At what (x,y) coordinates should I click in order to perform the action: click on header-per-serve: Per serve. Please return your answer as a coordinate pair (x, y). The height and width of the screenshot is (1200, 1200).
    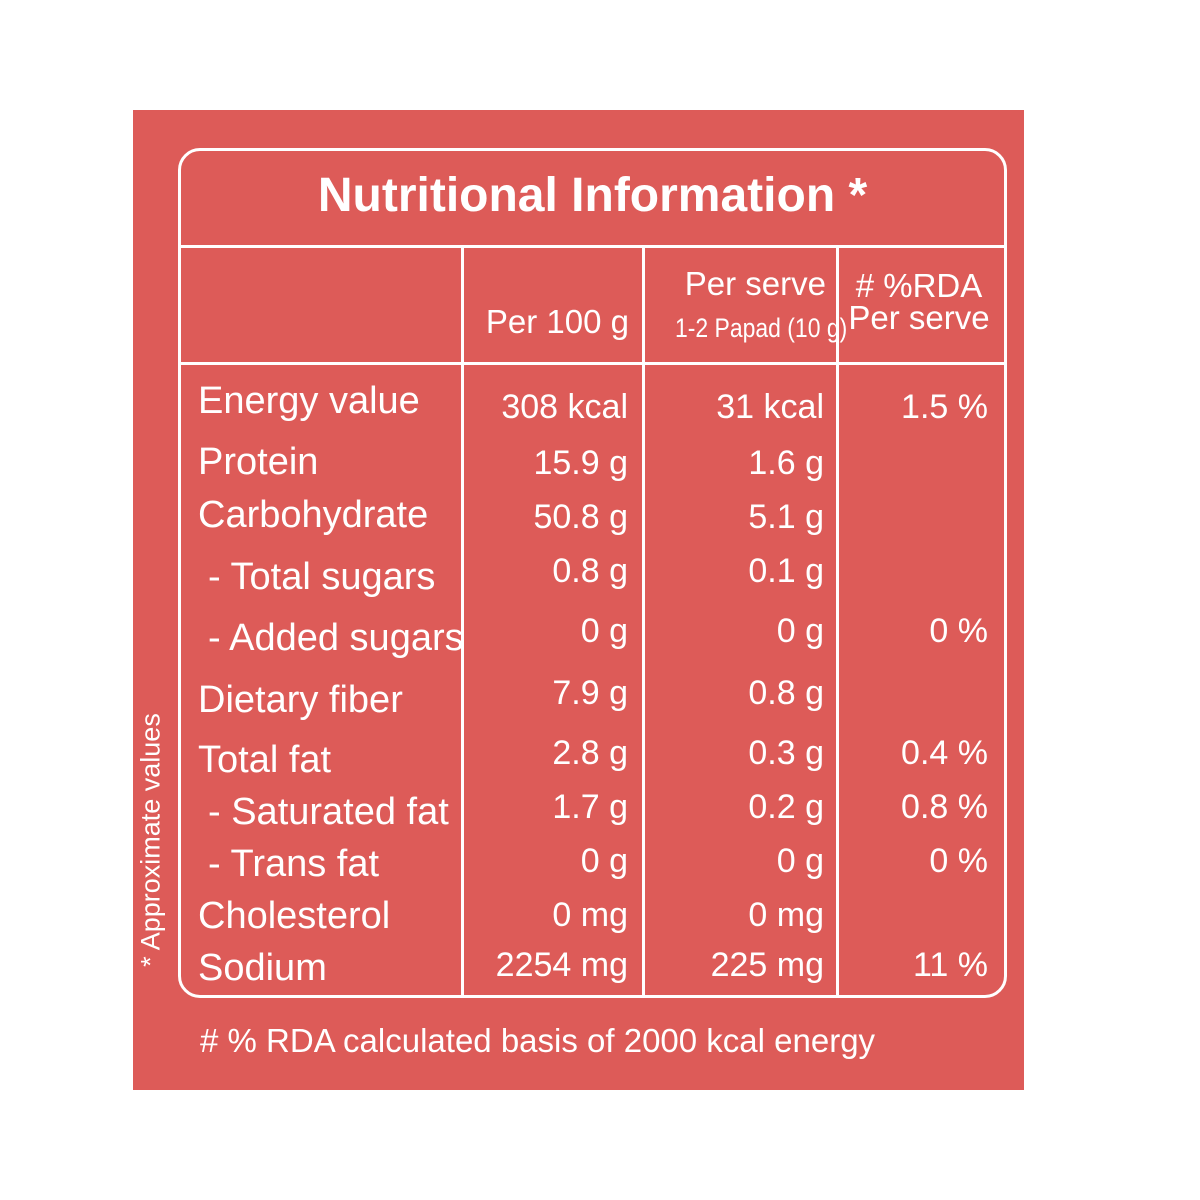
    Looking at the image, I should click on (755, 283).